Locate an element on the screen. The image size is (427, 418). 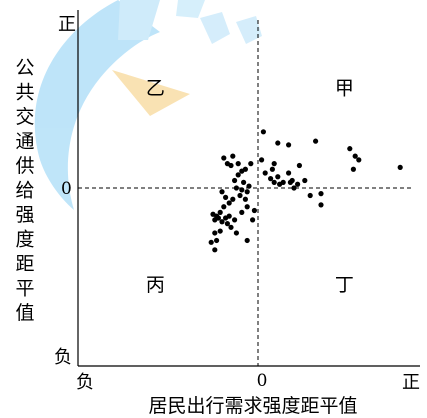
y-axis-title-char: 共 is located at coordinates (24, 93).